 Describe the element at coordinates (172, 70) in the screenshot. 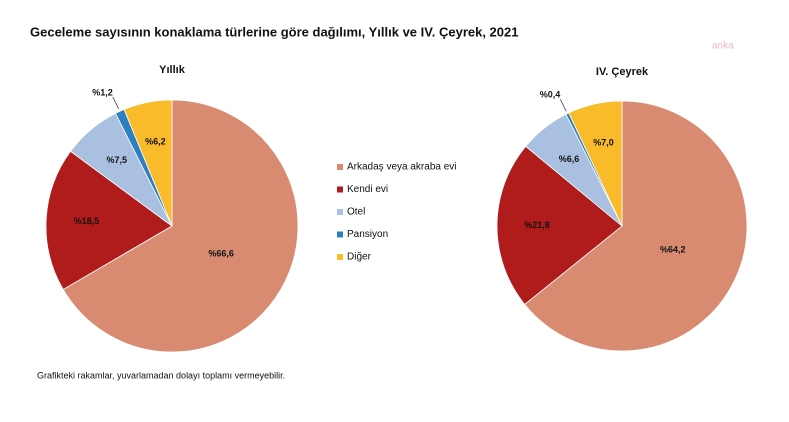

I see `pie-title: Yıllık` at that location.